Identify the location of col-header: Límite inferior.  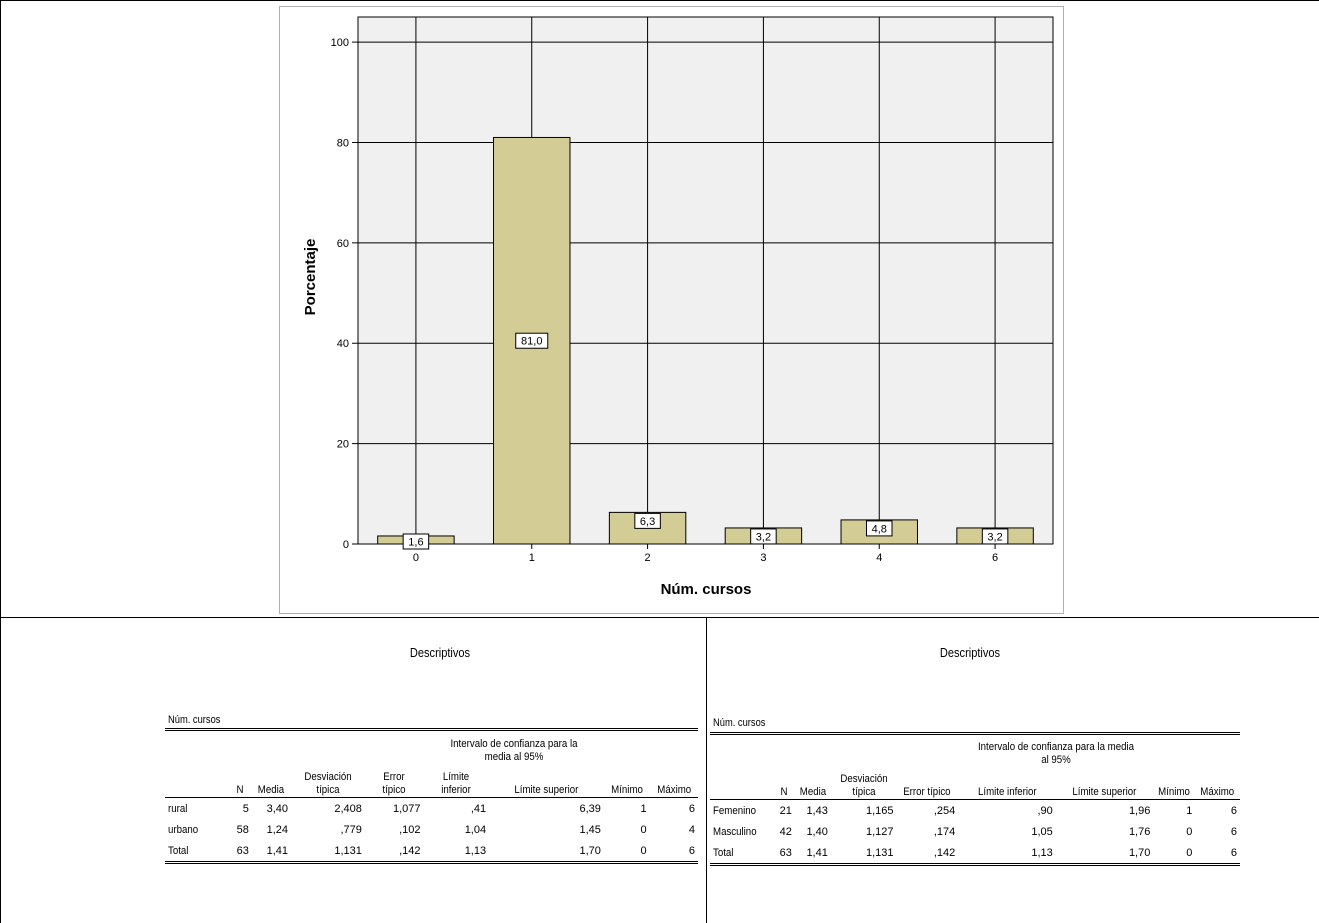
(456, 784).